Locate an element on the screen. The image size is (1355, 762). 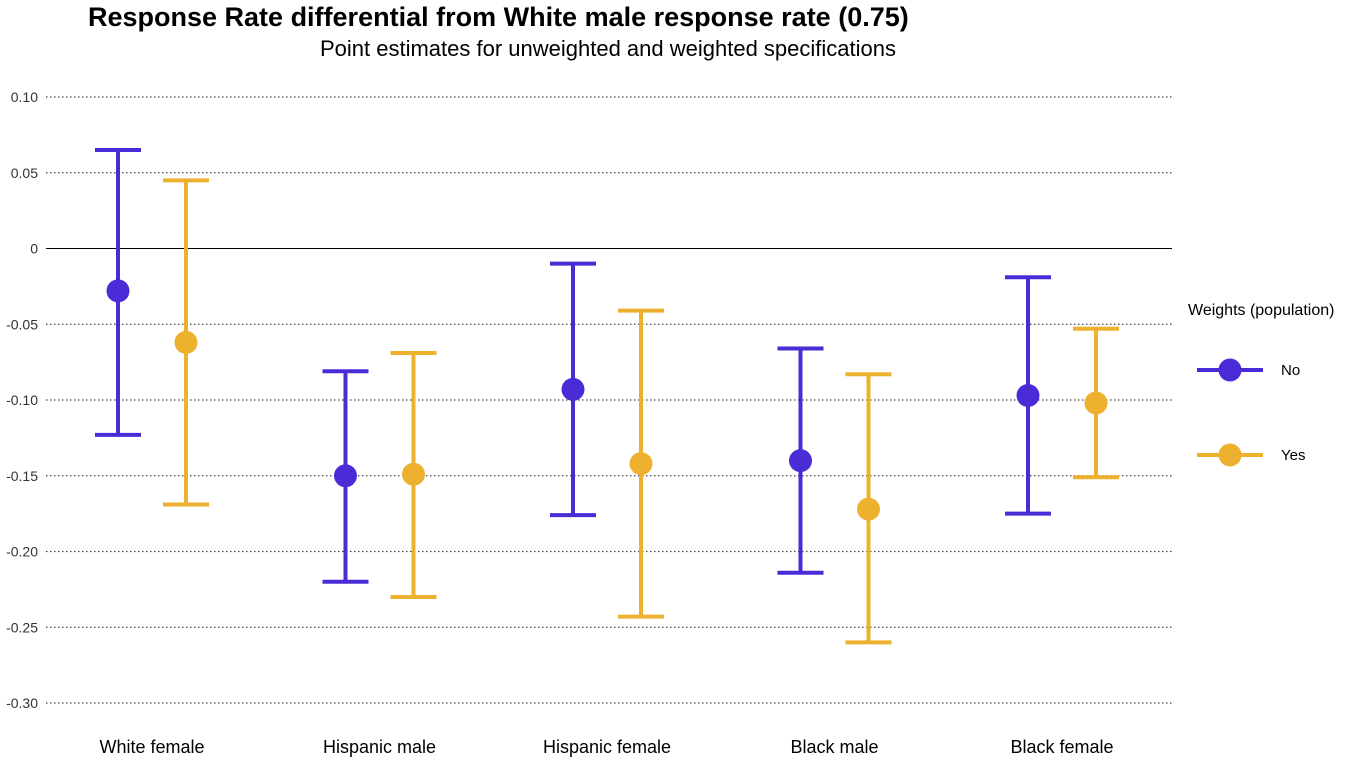
legend-title: Weights (population) is located at coordinates (1261, 310).